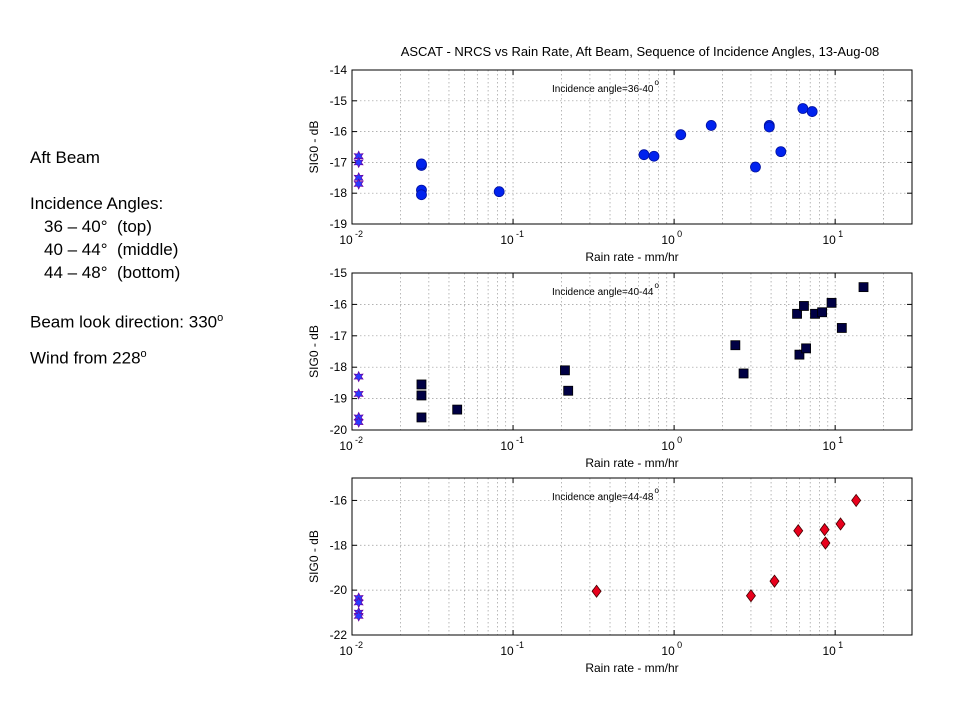  Describe the element at coordinates (339, 70) in the screenshot. I see `y-tick-label: -14` at that location.